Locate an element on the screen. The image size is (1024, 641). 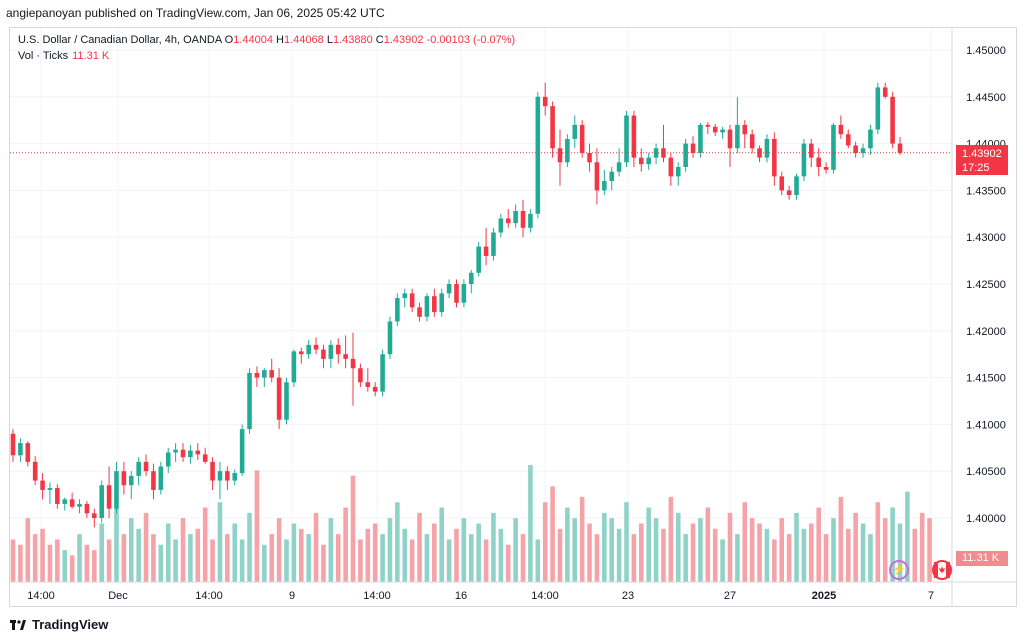
volume-badge: 11.31 K is located at coordinates (982, 558).